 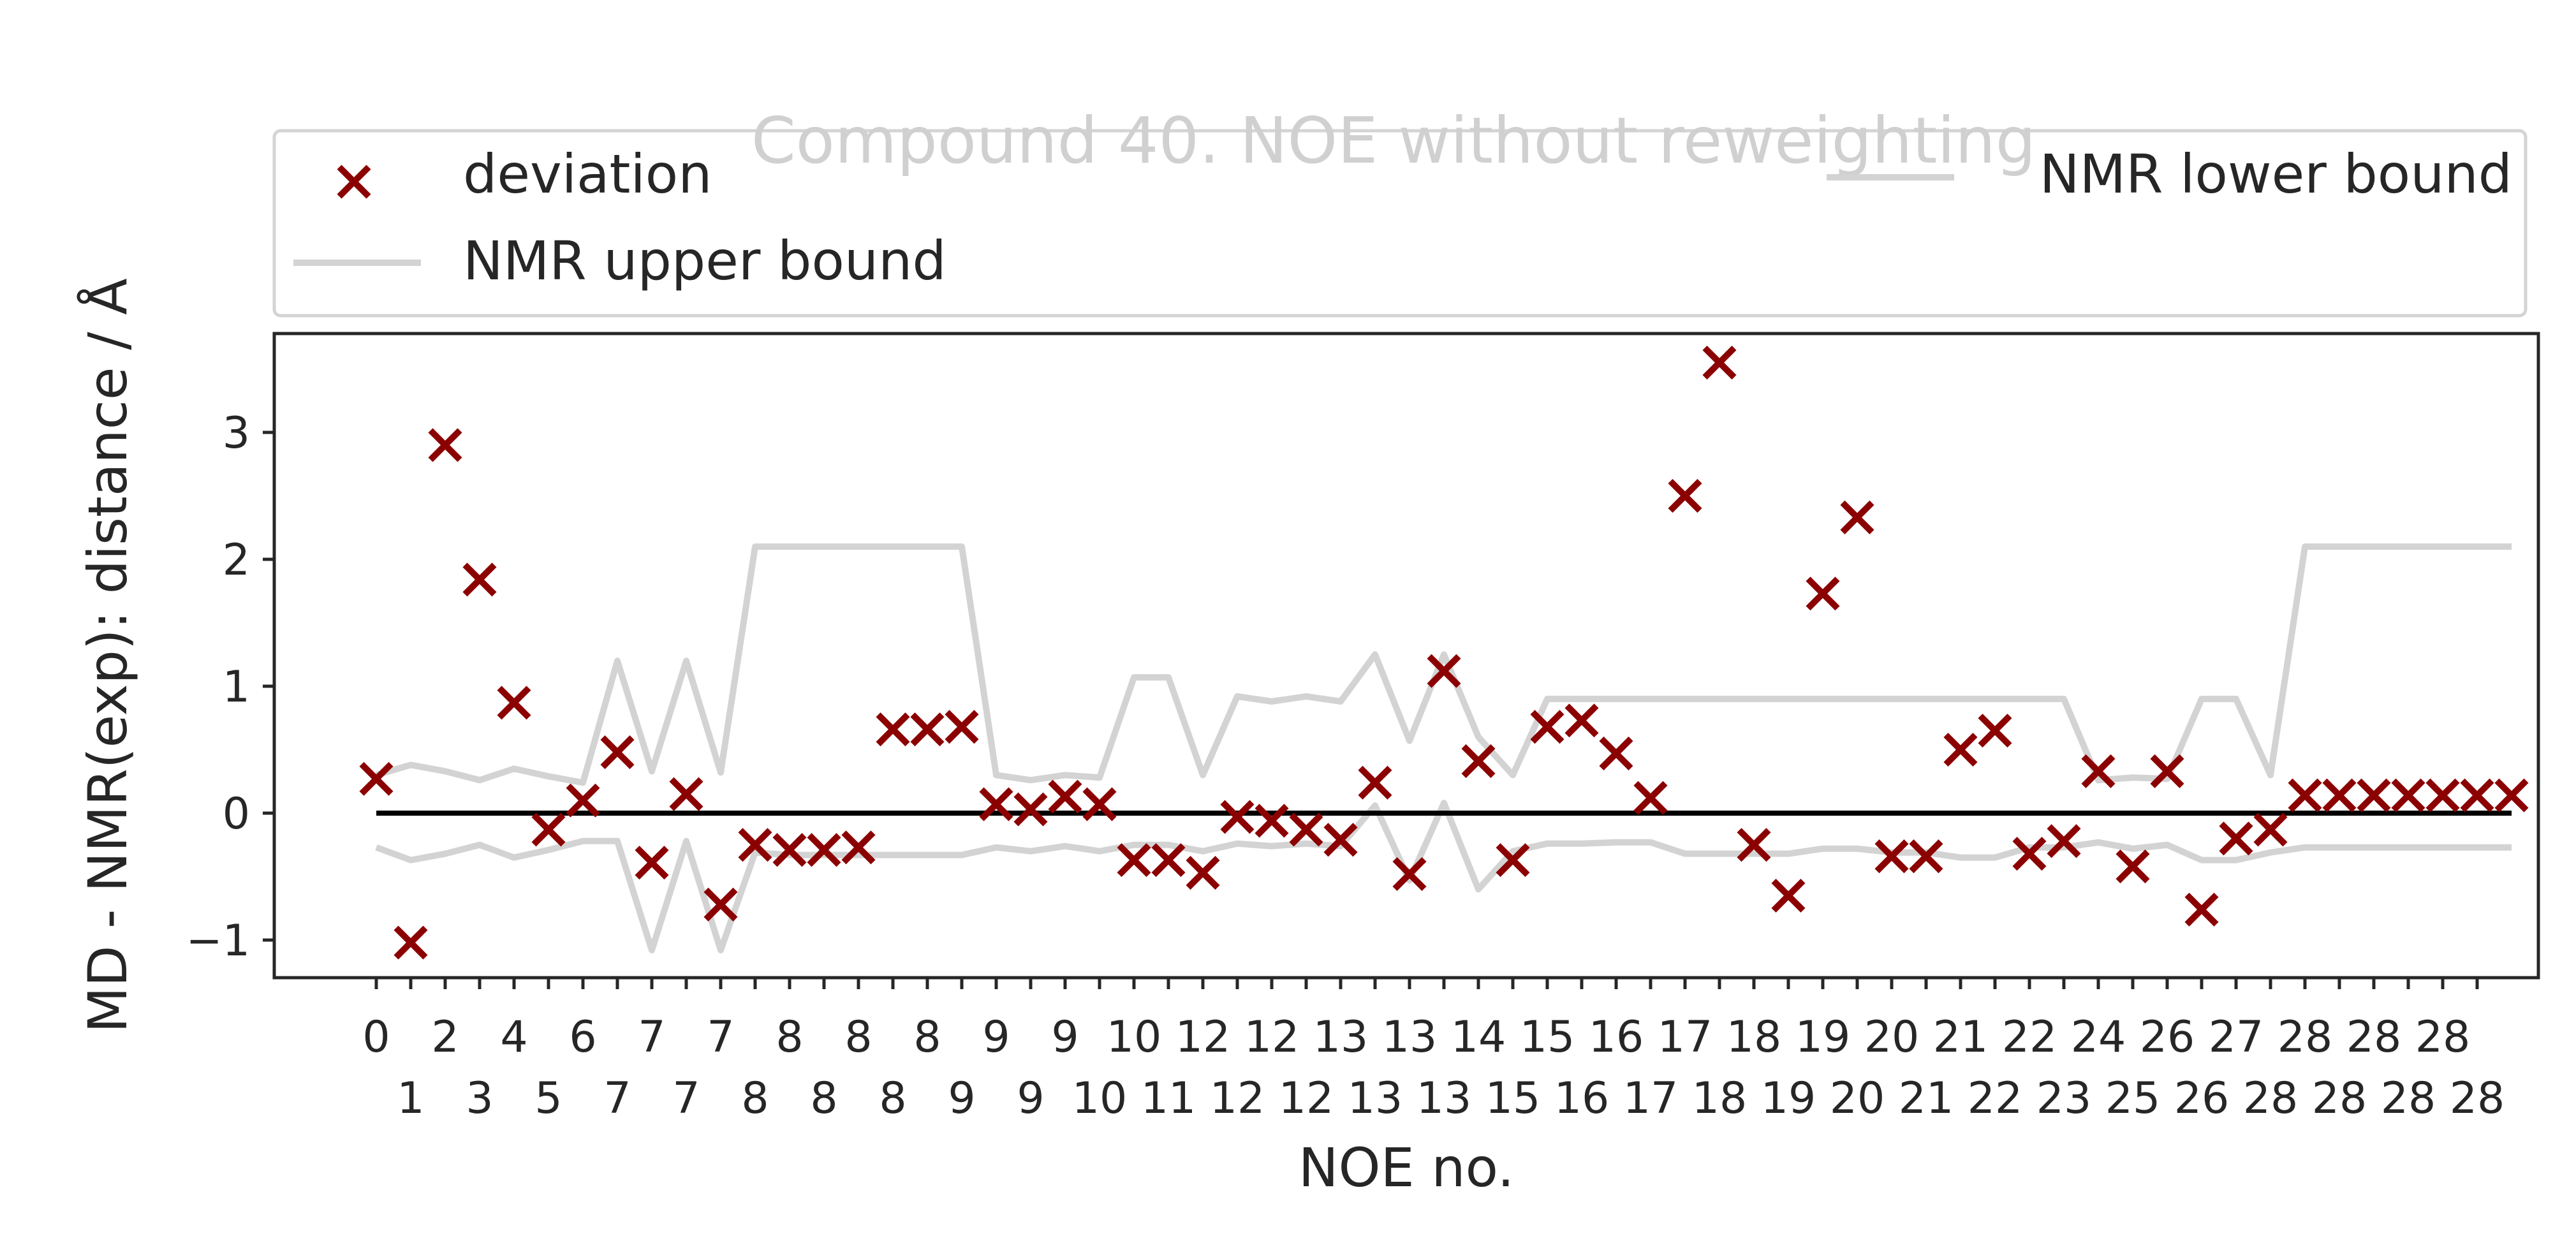 What do you see at coordinates (524, 174) in the screenshot?
I see `legend-entry-deviation: deviation` at bounding box center [524, 174].